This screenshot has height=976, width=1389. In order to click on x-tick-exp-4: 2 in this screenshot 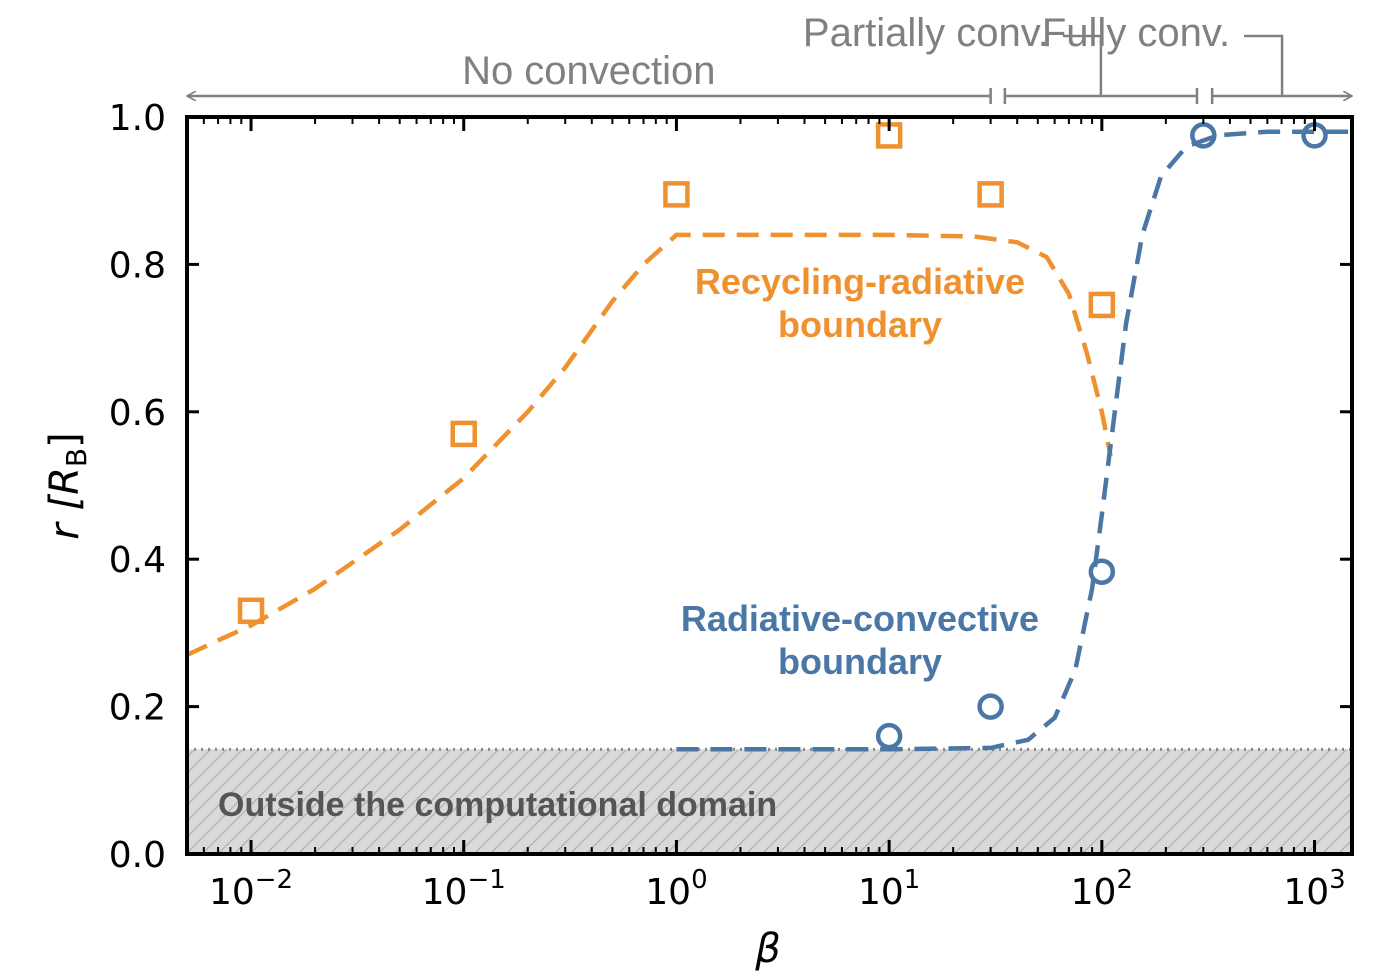, I will do `click(1124, 880)`.